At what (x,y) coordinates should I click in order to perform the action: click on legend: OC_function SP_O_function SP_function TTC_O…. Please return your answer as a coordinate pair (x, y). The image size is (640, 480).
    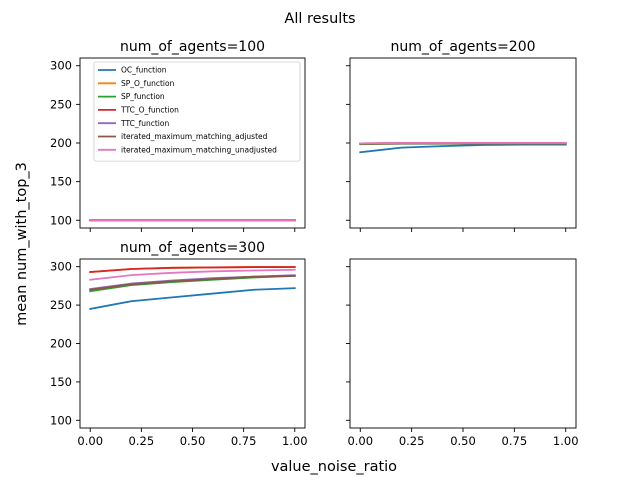
    Looking at the image, I should click on (197, 111).